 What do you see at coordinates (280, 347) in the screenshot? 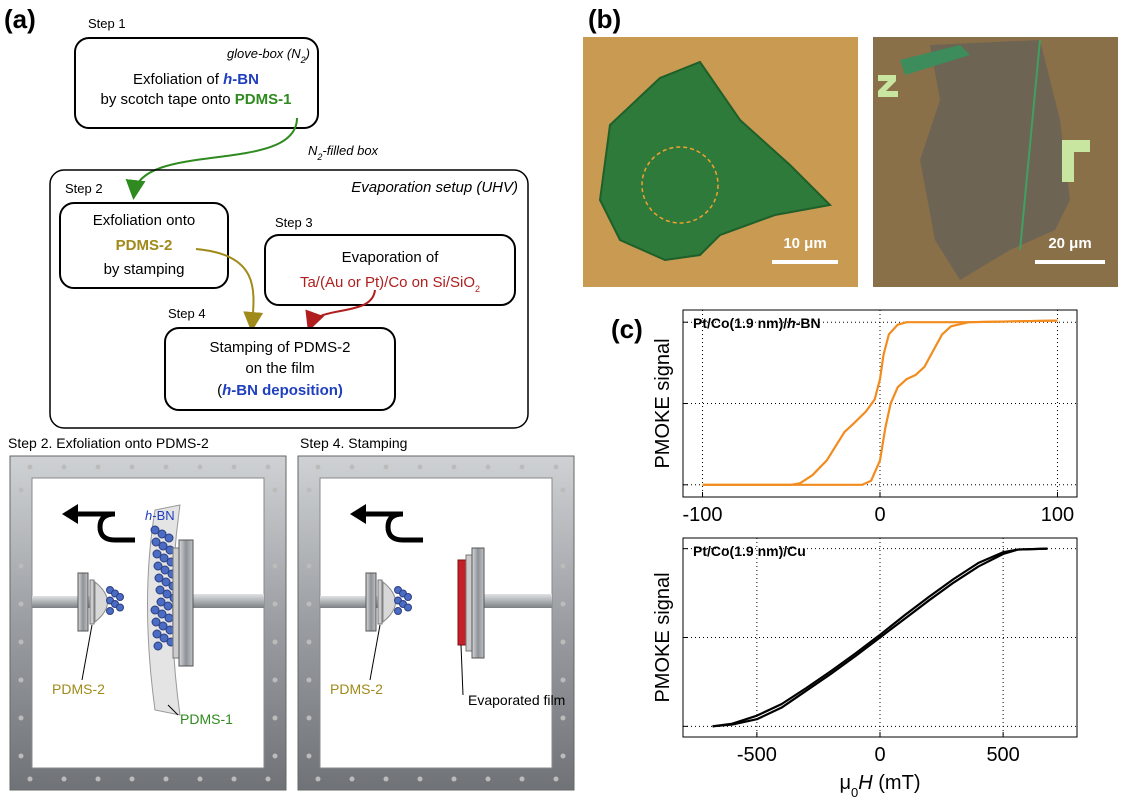
I see `box-text: Stamping of PDMS-2` at bounding box center [280, 347].